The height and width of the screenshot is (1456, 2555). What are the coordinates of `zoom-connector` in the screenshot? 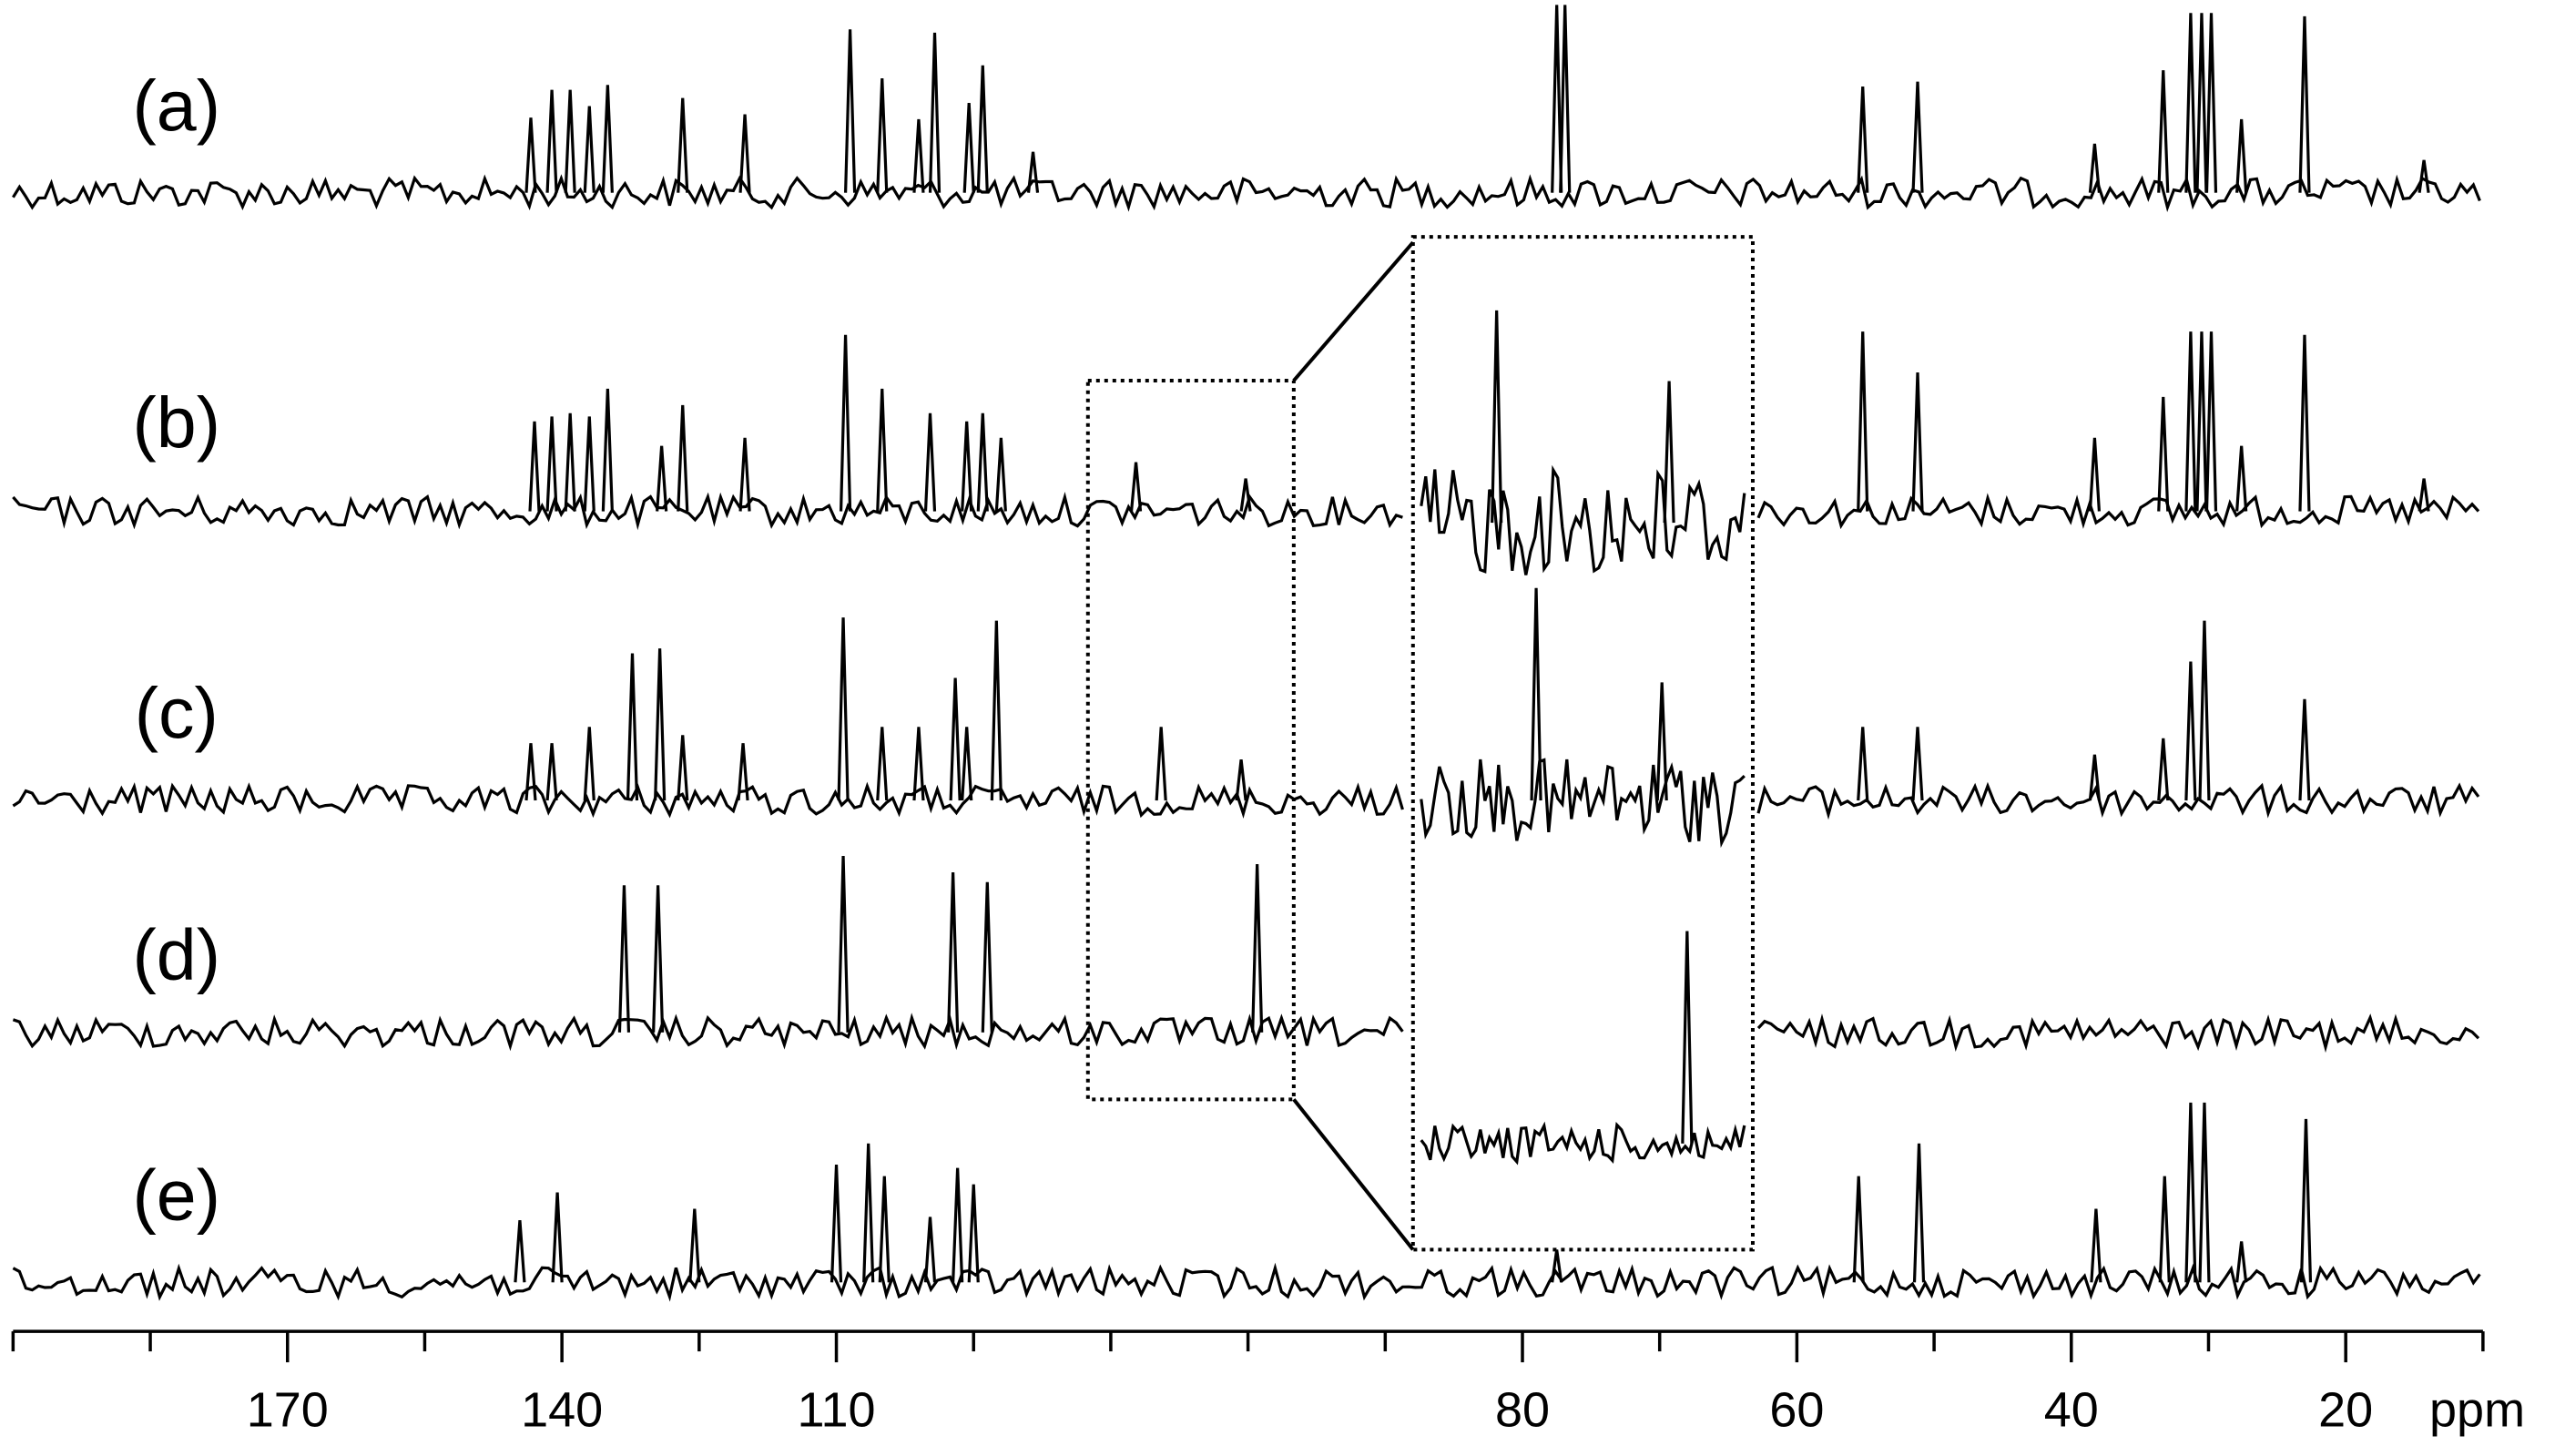 It's located at (1353, 311).